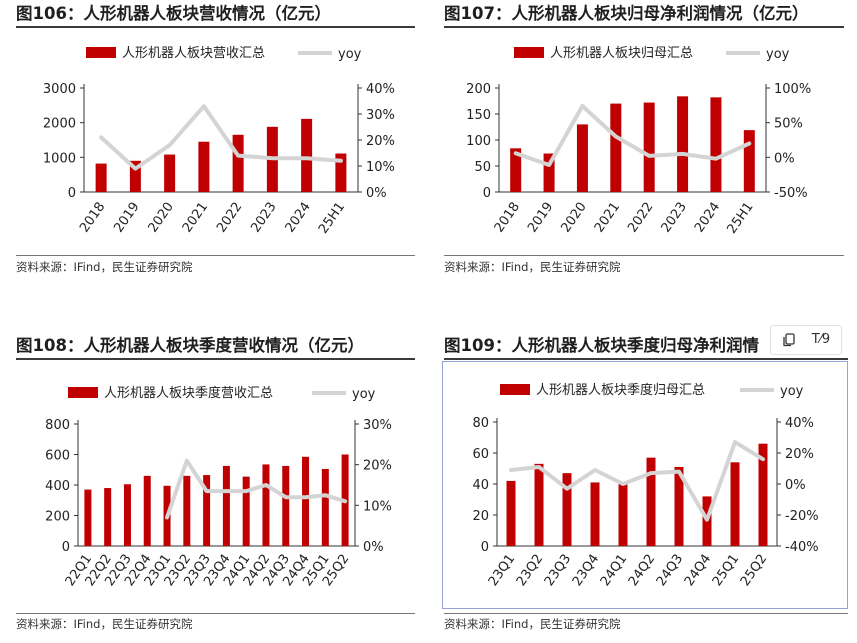 The width and height of the screenshot is (857, 643). What do you see at coordinates (791, 193) in the screenshot?
I see `right-axis-tick-label: -50%` at bounding box center [791, 193].